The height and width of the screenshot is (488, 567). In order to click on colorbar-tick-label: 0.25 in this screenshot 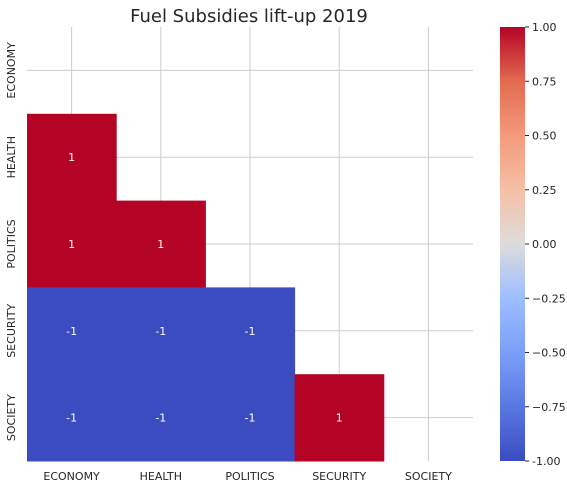, I will do `click(544, 190)`.